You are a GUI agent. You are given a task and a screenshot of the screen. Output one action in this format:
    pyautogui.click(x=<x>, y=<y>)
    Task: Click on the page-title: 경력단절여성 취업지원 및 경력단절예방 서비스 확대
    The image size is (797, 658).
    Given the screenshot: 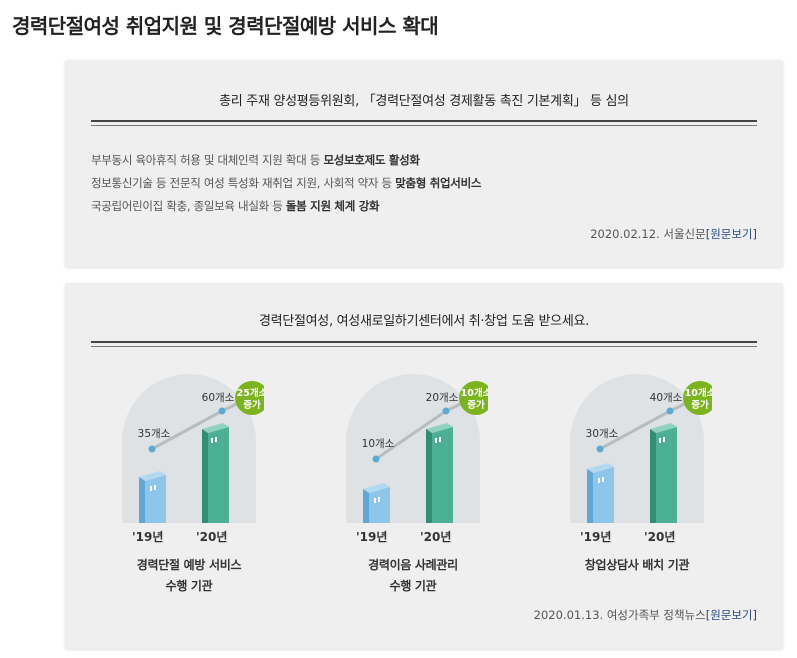 What is the action you would take?
    pyautogui.click(x=225, y=26)
    